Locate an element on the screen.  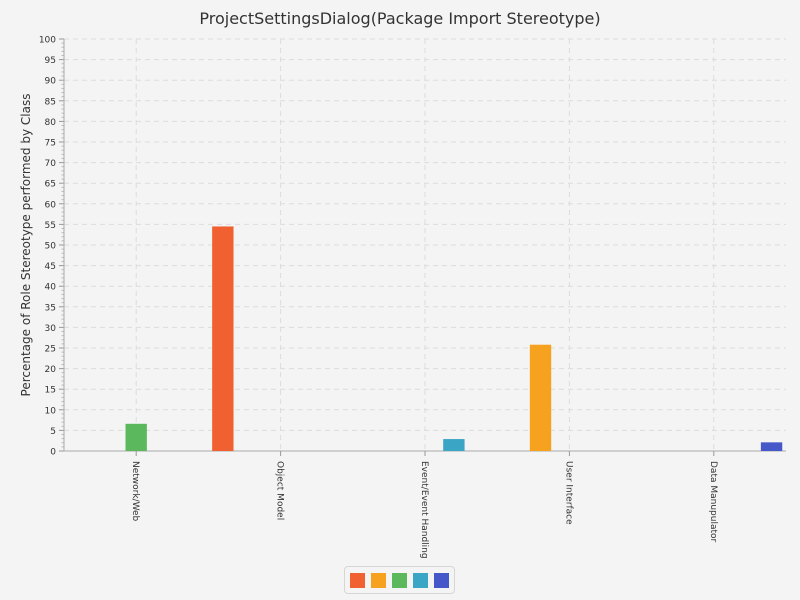
y-tick-label: 40 is located at coordinates (51, 288).